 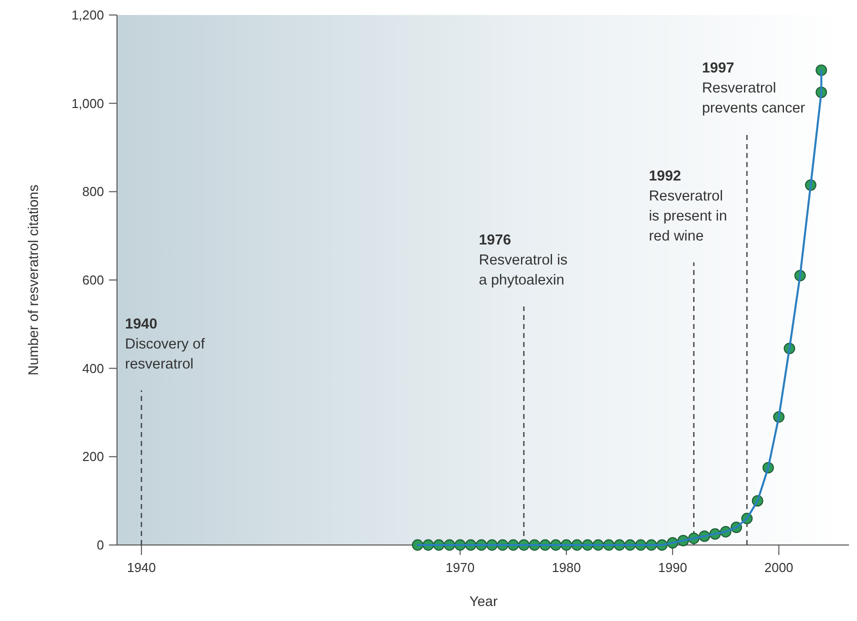 What do you see at coordinates (93, 192) in the screenshot?
I see `y-tick-label: 800` at bounding box center [93, 192].